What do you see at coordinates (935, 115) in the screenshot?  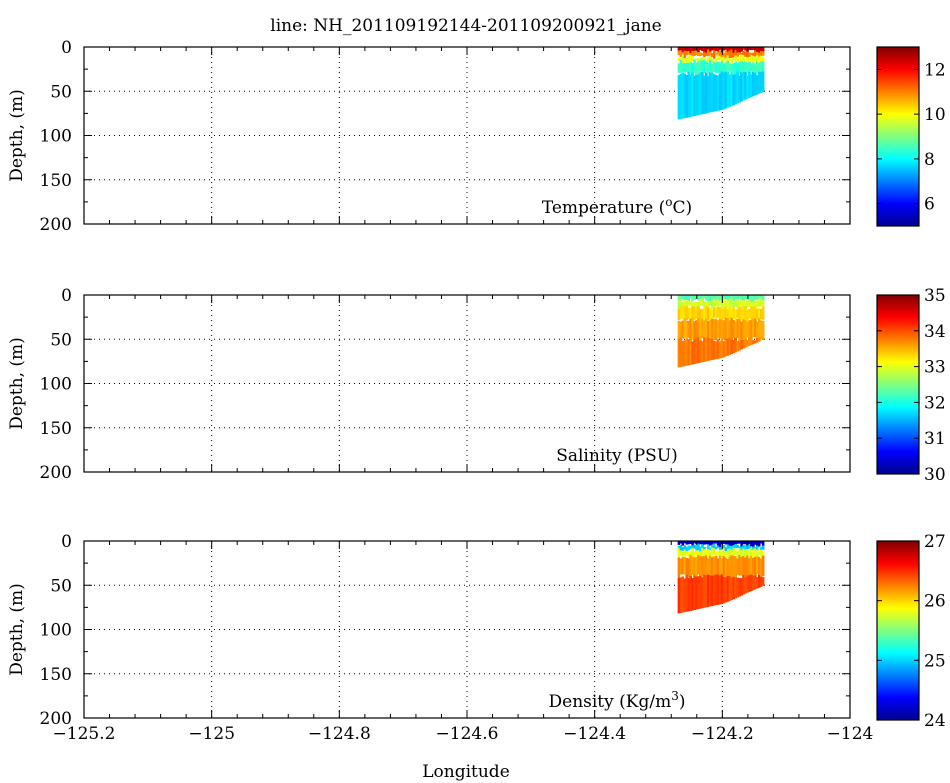 I see `colorbar-tick-label: 10` at bounding box center [935, 115].